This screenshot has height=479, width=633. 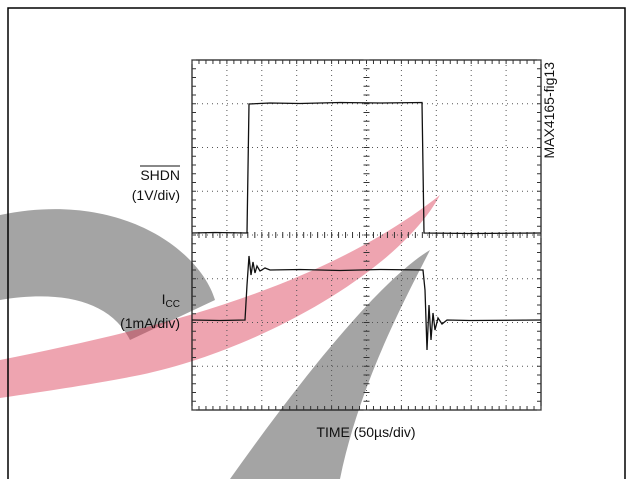 What do you see at coordinates (366, 303) in the screenshot?
I see `icc-trace` at bounding box center [366, 303].